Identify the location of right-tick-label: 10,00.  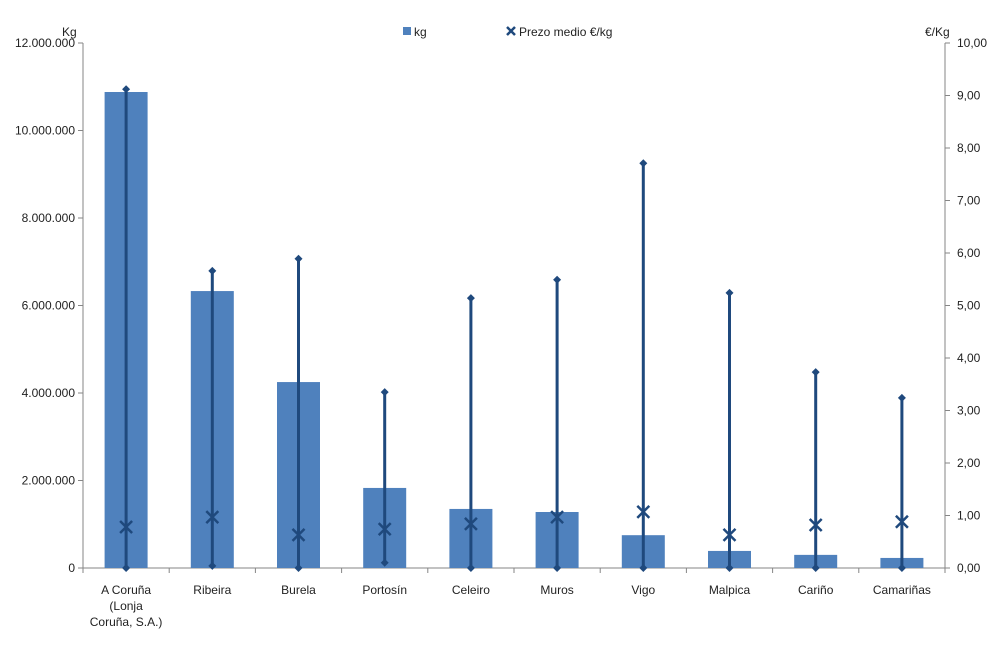
(972, 43).